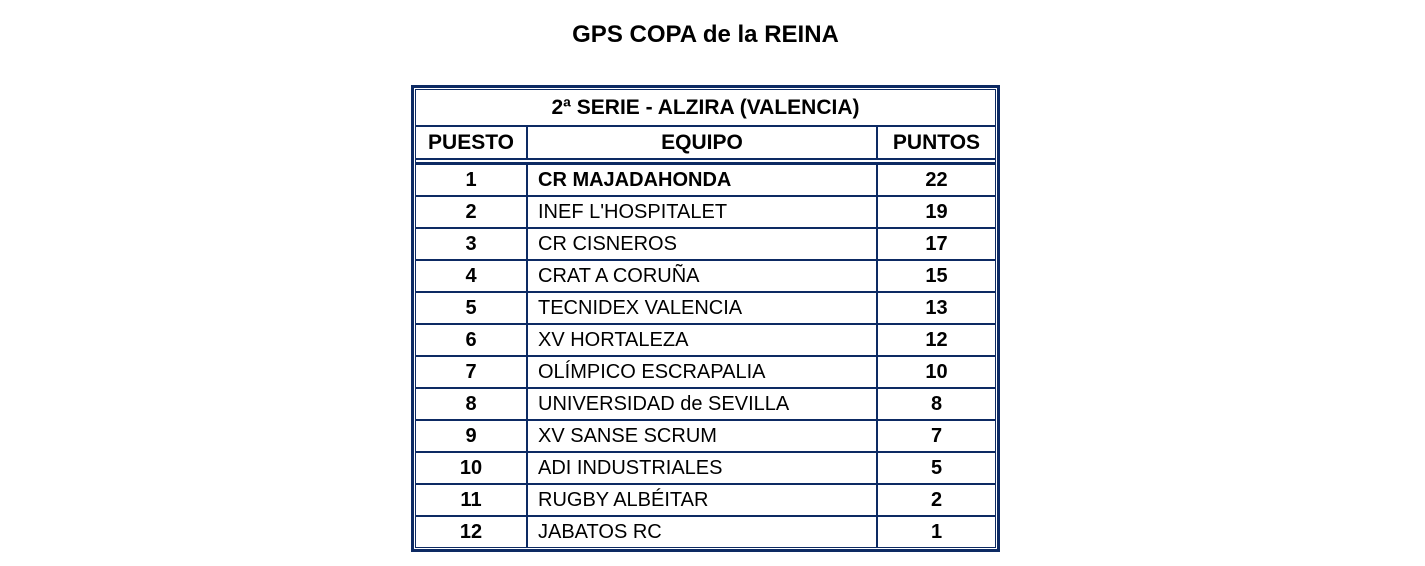  I want to click on team-cell: UNIVERSIDAD de SEVILLA, so click(703, 404).